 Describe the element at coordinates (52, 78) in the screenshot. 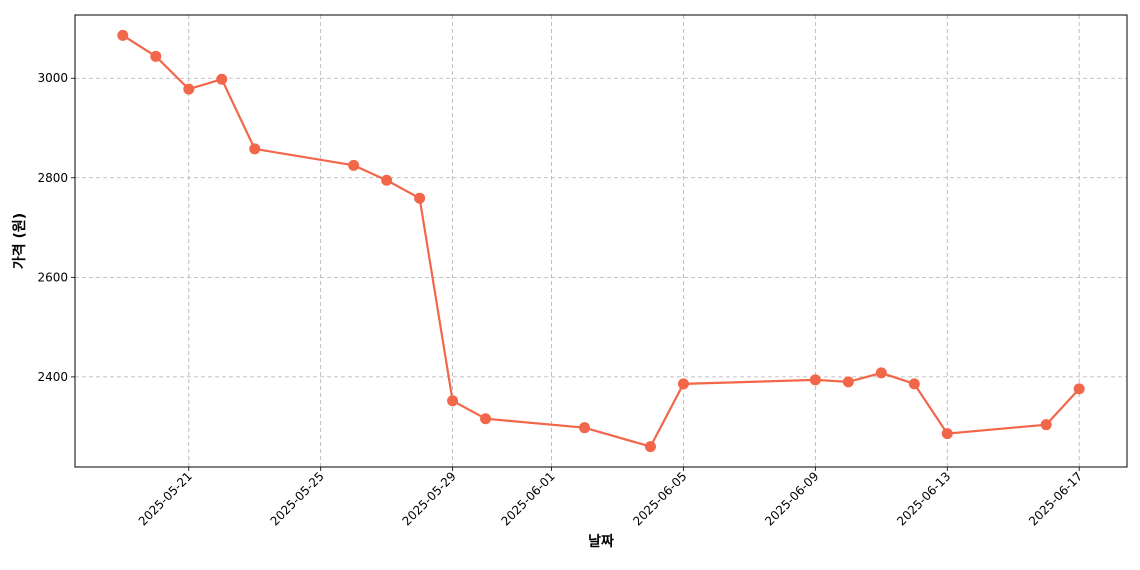

I see `y-tick-label: 3000` at that location.